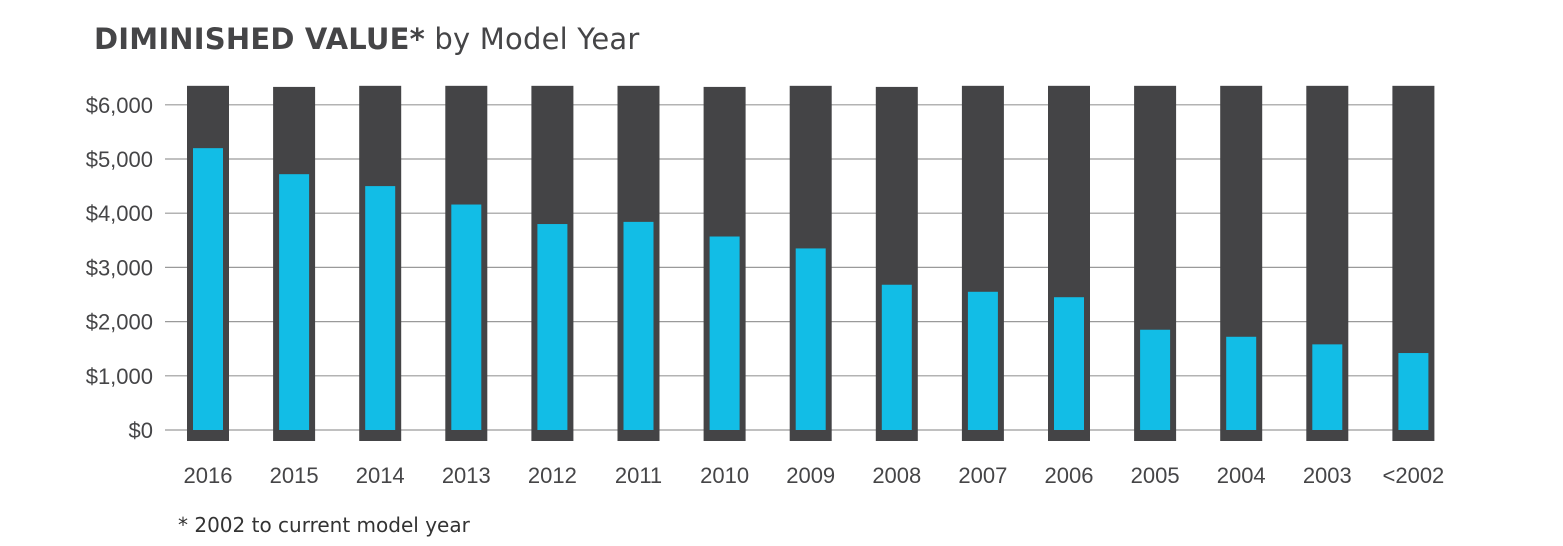  What do you see at coordinates (119, 213) in the screenshot?
I see `y-tick-label: $4,000` at bounding box center [119, 213].